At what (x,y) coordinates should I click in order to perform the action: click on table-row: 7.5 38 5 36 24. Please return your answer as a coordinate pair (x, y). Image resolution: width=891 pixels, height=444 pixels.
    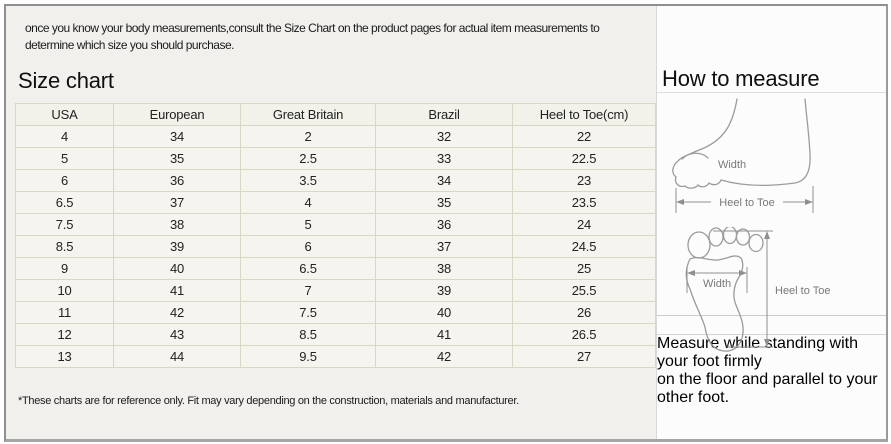
    Looking at the image, I should click on (335, 224).